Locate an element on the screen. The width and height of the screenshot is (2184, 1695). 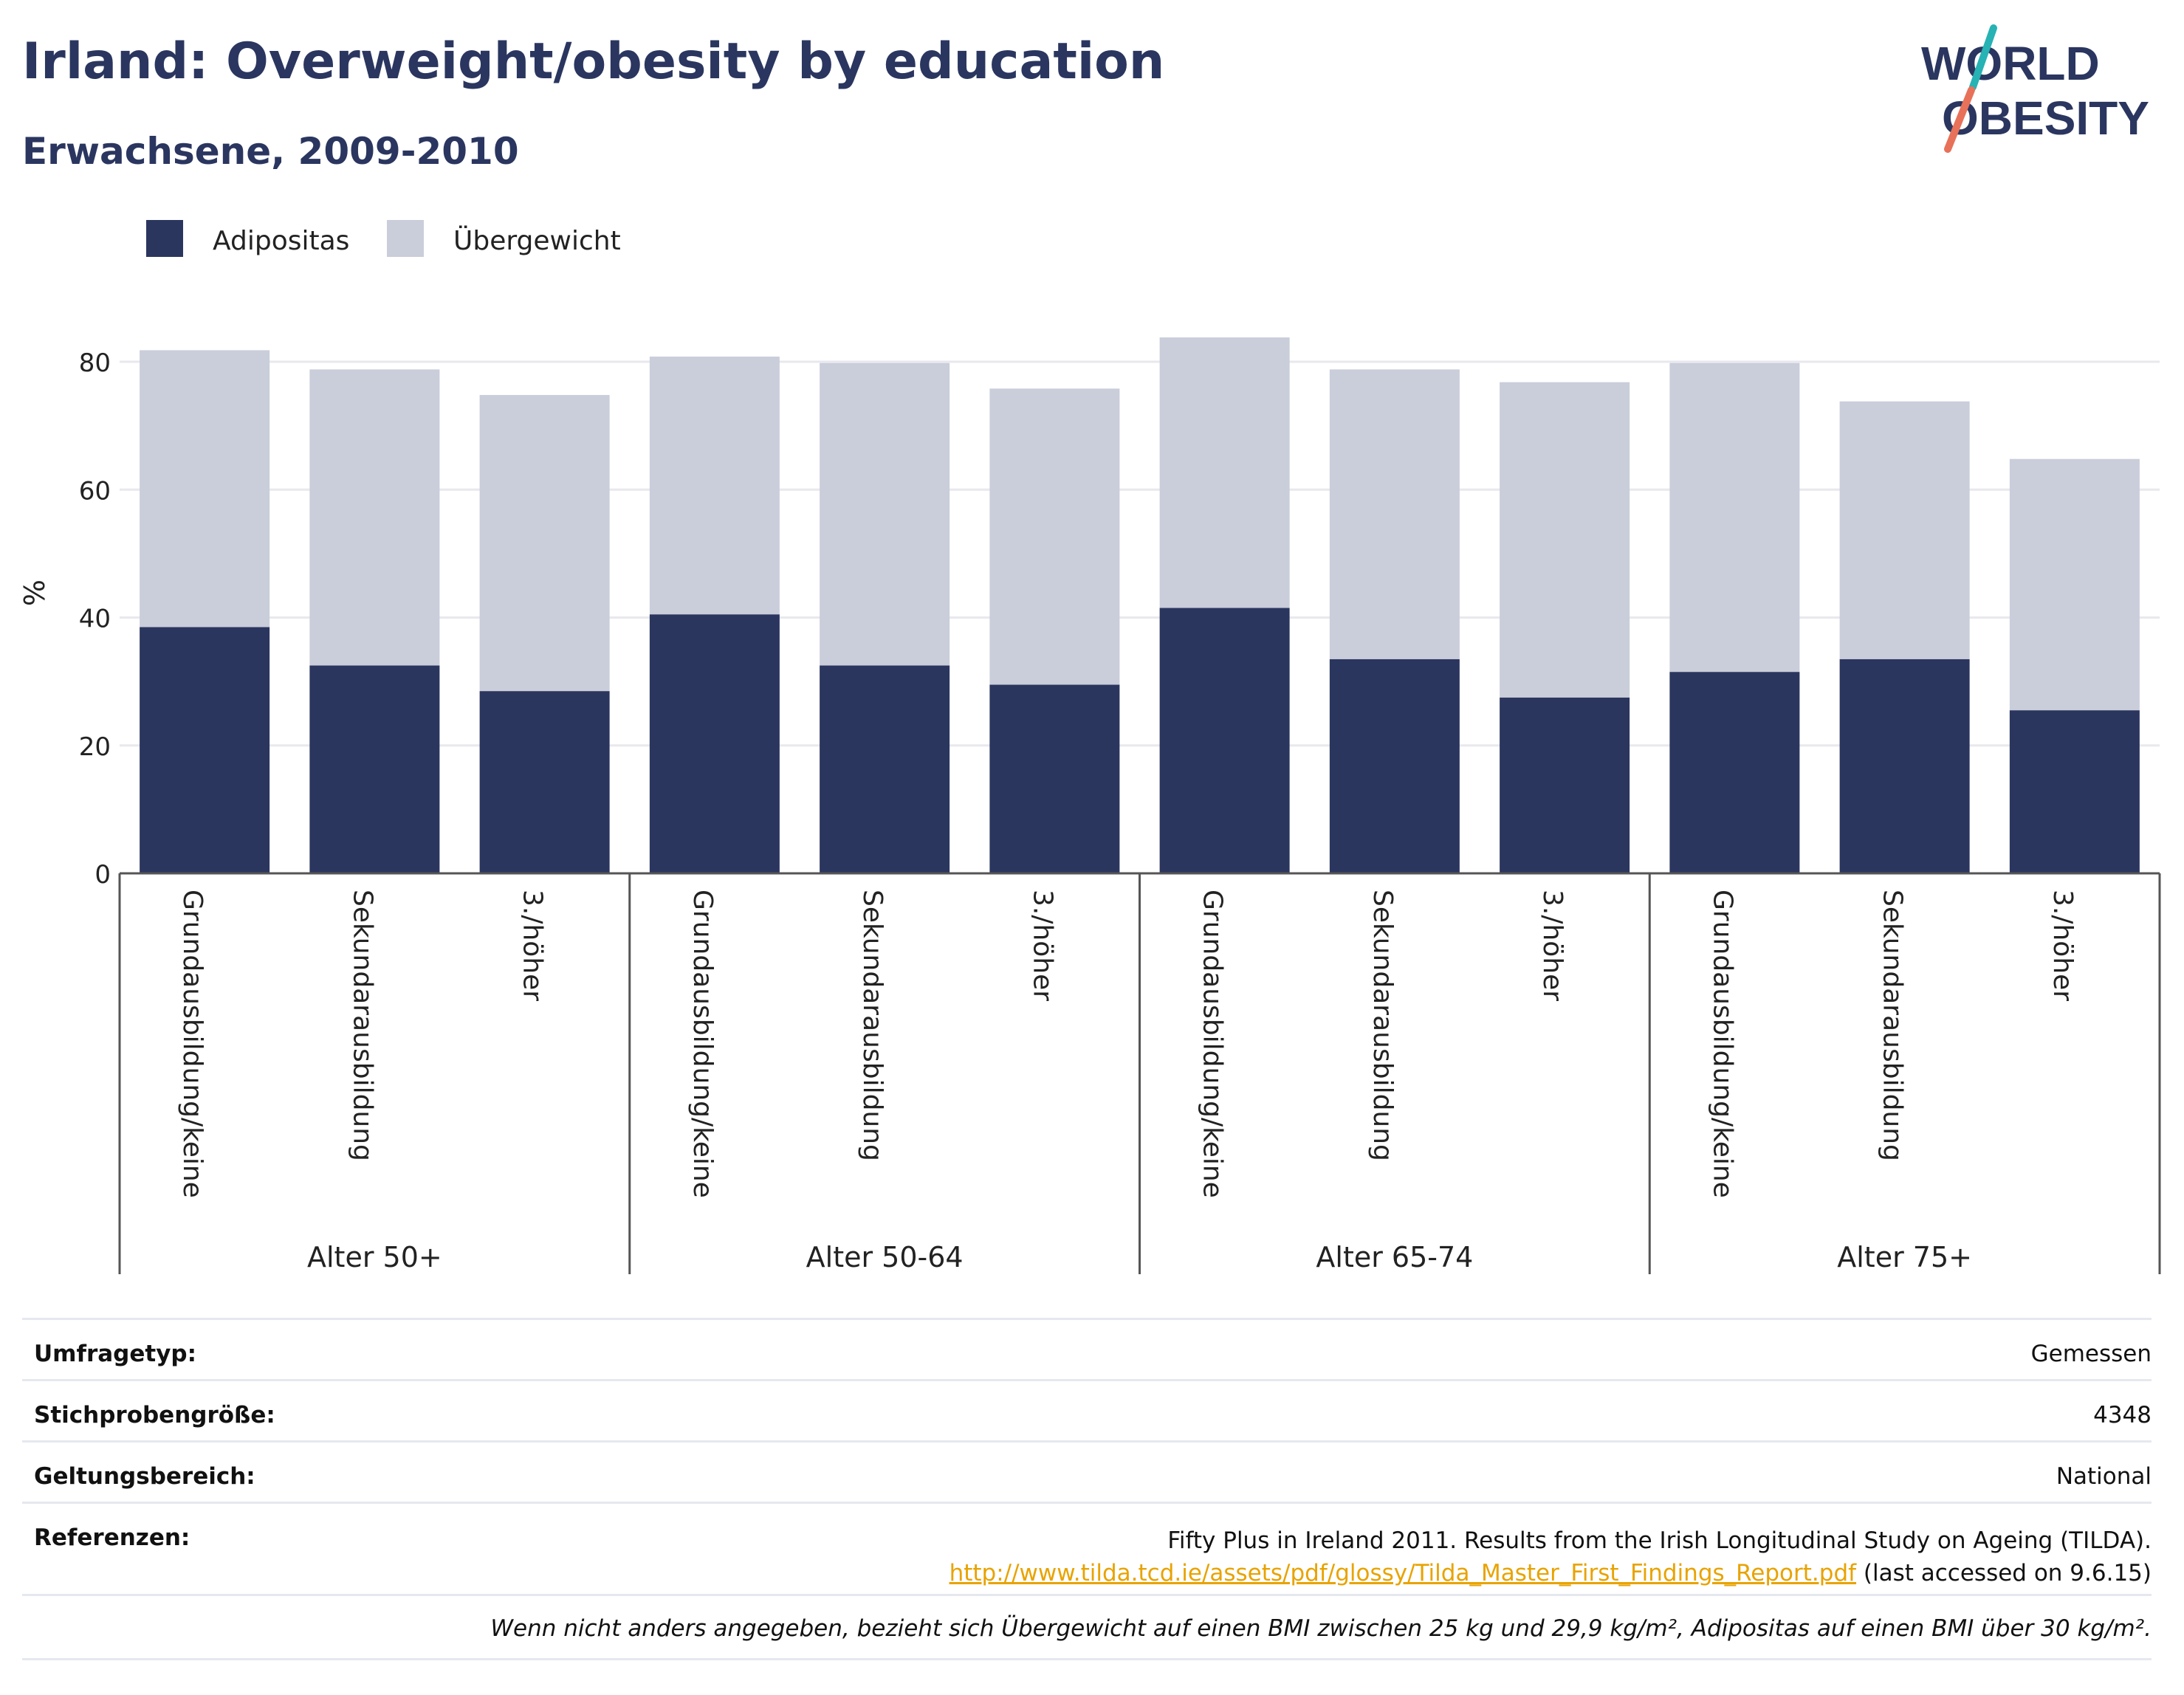
chart-title: Irland: Overweight/obesity by education is located at coordinates (594, 62).